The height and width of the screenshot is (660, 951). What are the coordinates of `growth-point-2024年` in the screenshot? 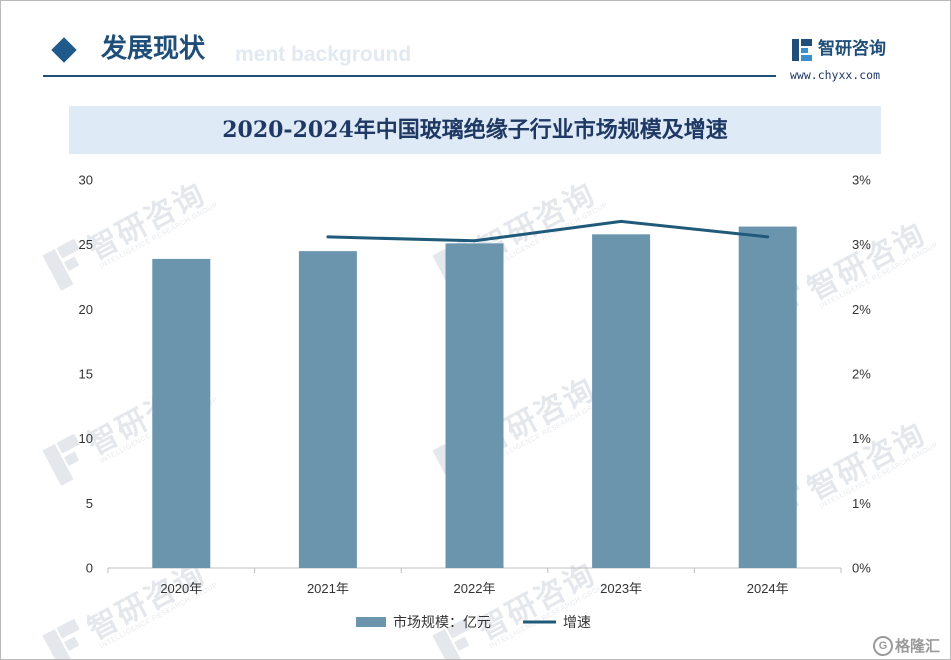 It's located at (768, 237).